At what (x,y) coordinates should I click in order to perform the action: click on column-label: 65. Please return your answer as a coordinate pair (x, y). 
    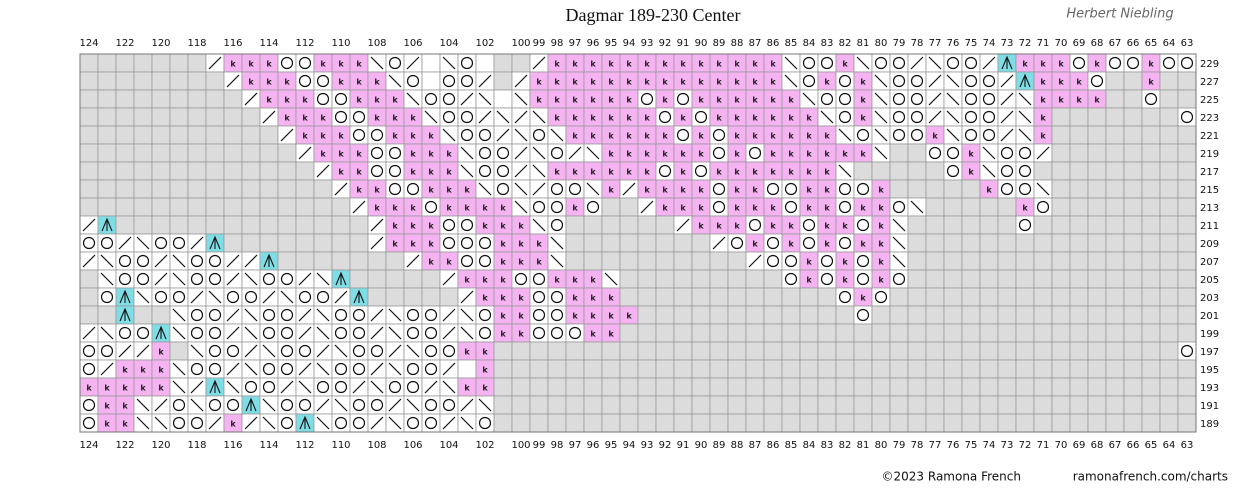
    Looking at the image, I should click on (1151, 43).